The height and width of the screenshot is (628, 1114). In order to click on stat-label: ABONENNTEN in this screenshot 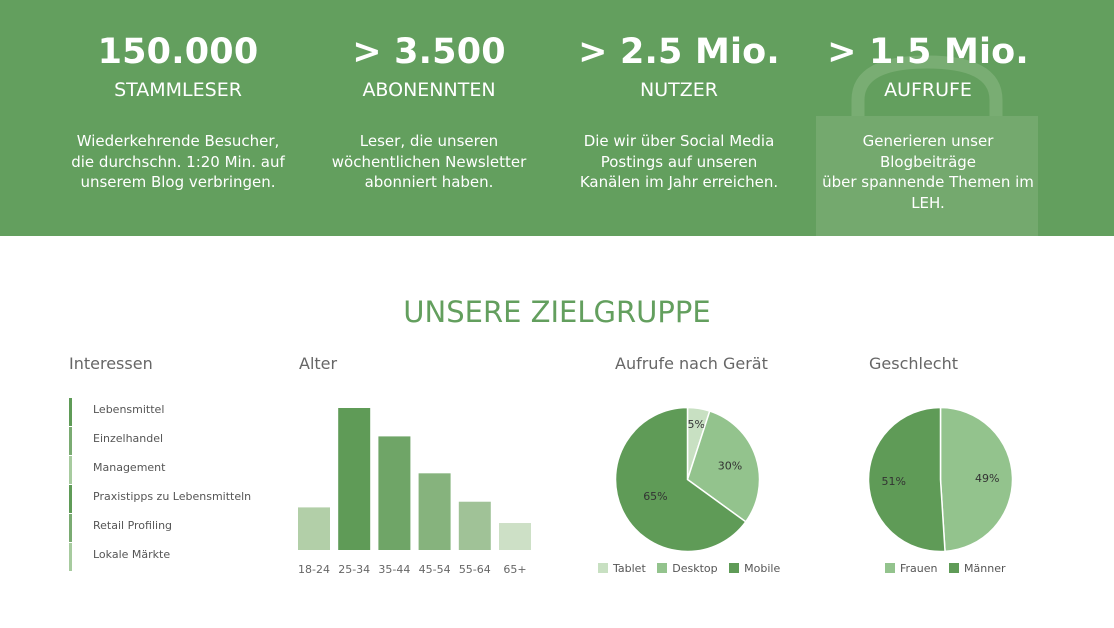, I will do `click(429, 90)`.